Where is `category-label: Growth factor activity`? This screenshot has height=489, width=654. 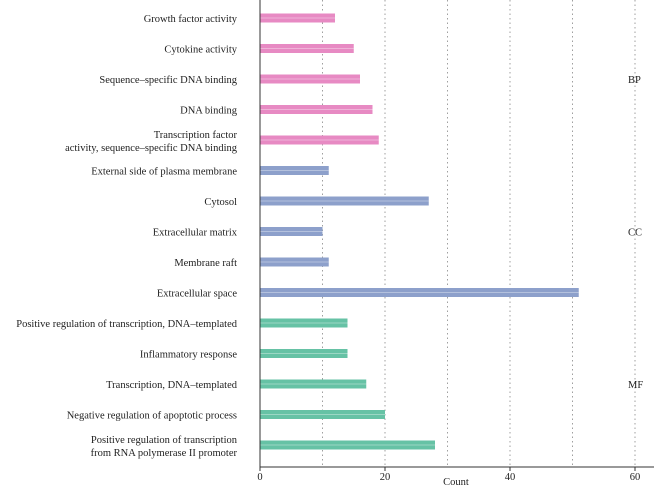 category-label: Growth factor activity is located at coordinates (191, 19).